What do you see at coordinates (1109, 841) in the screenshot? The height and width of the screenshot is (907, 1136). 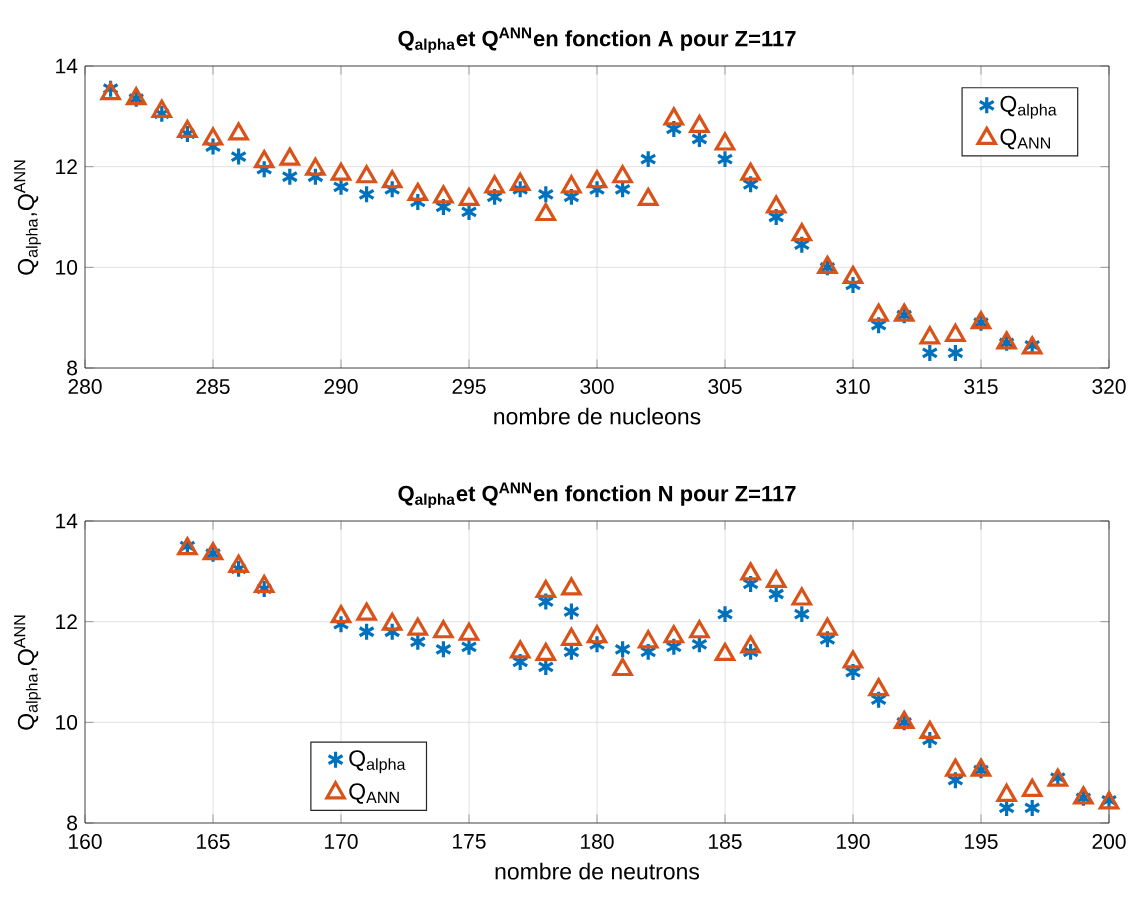 I see `x-tick-label: 200` at bounding box center [1109, 841].